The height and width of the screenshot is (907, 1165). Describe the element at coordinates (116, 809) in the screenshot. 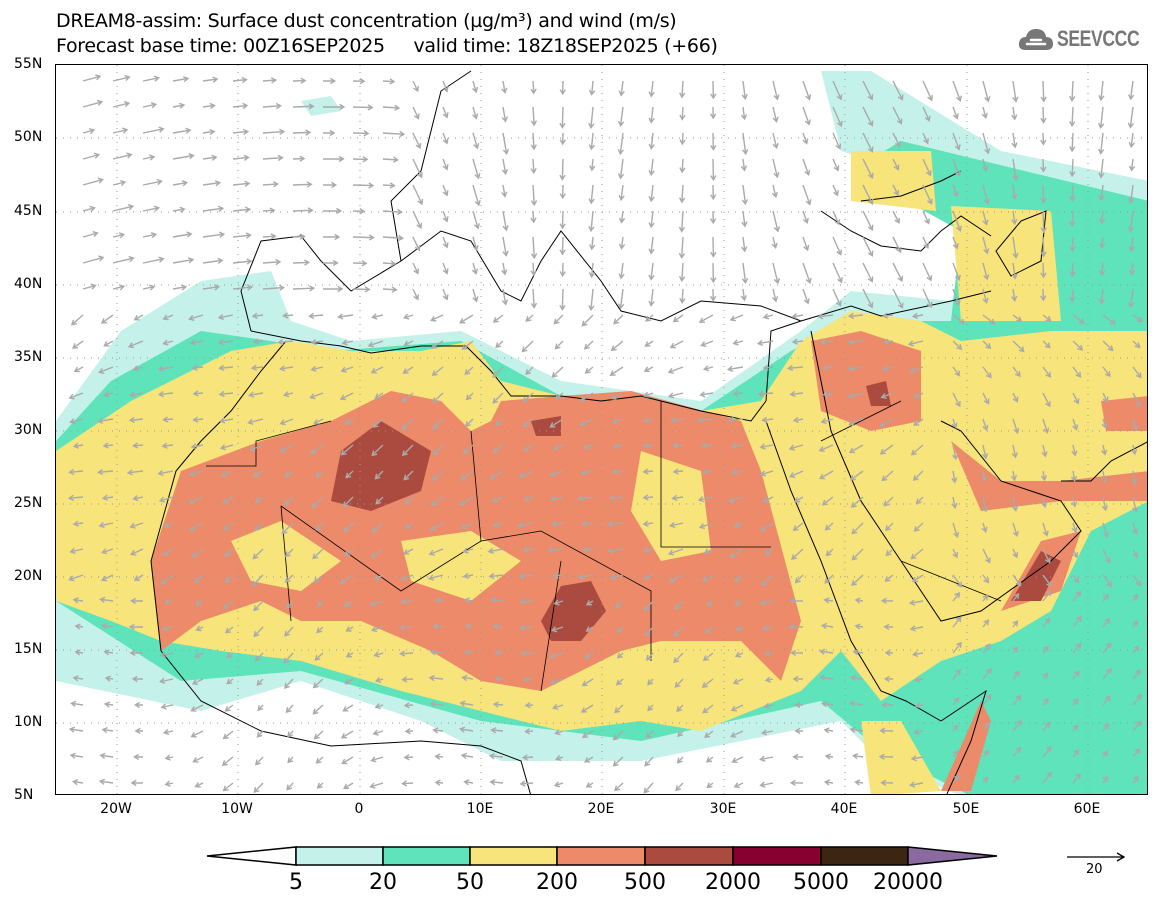

I see `lon-label: 20W` at that location.